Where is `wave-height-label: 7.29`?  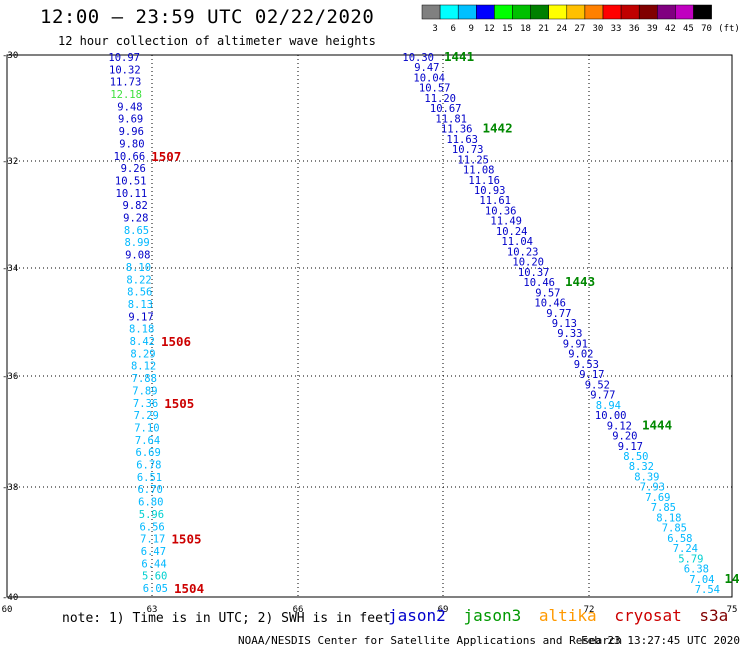
wave-height-label: 7.29 is located at coordinates (146, 416).